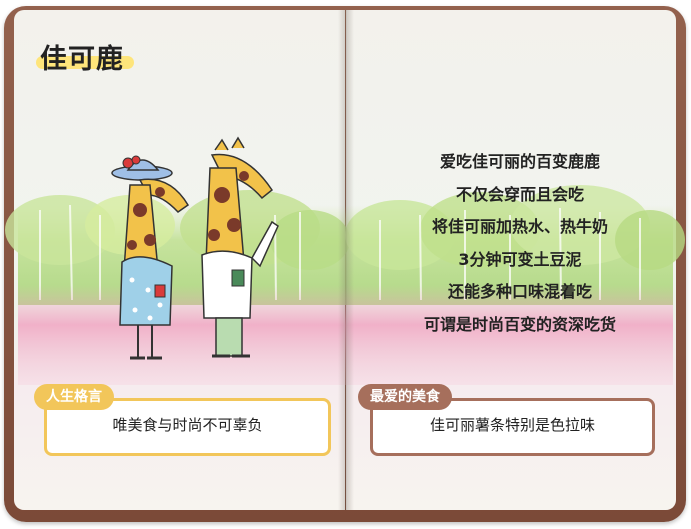  I want to click on giraffe-girl-illustration, so click(150, 257).